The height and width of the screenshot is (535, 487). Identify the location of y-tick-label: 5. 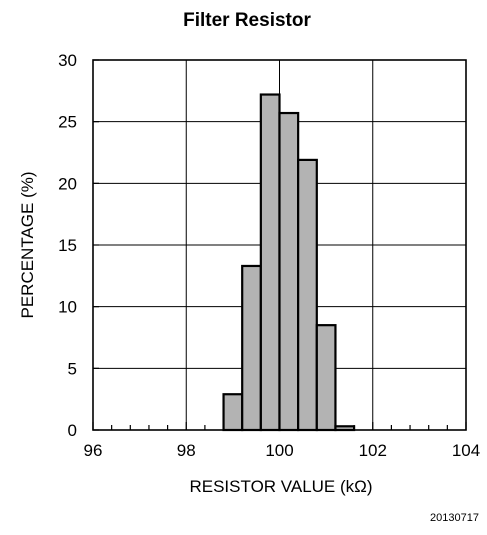
(72, 368).